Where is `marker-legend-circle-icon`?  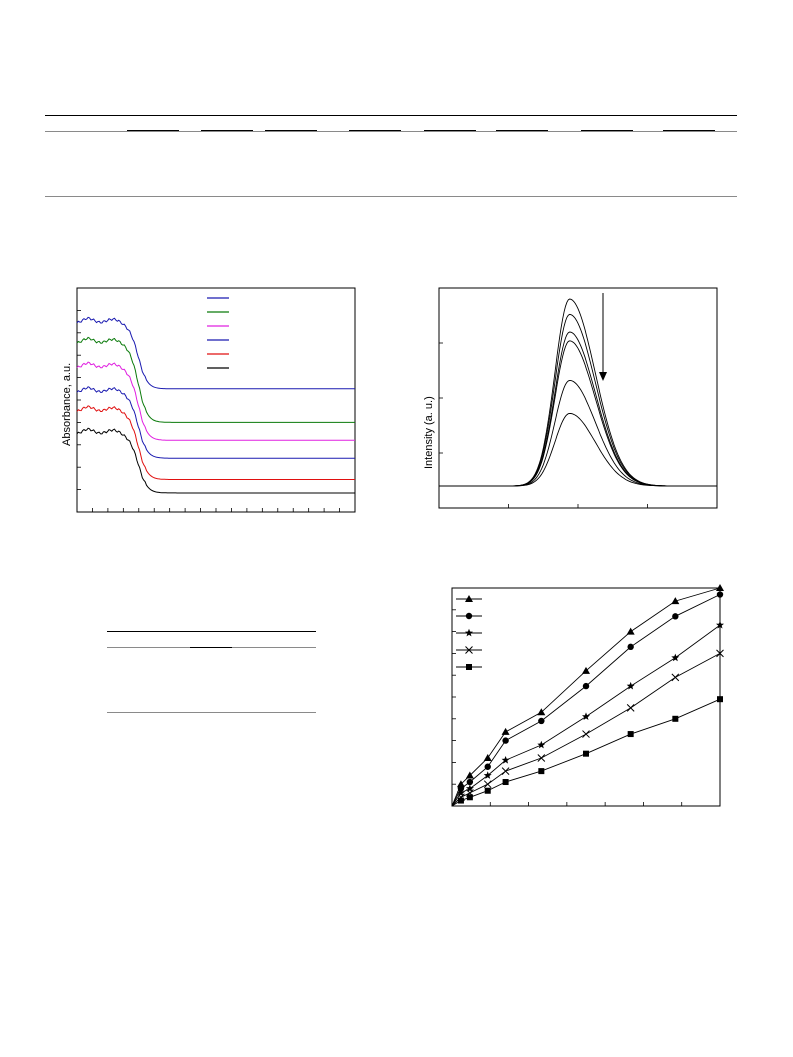
marker-legend-circle-icon is located at coordinates (469, 616).